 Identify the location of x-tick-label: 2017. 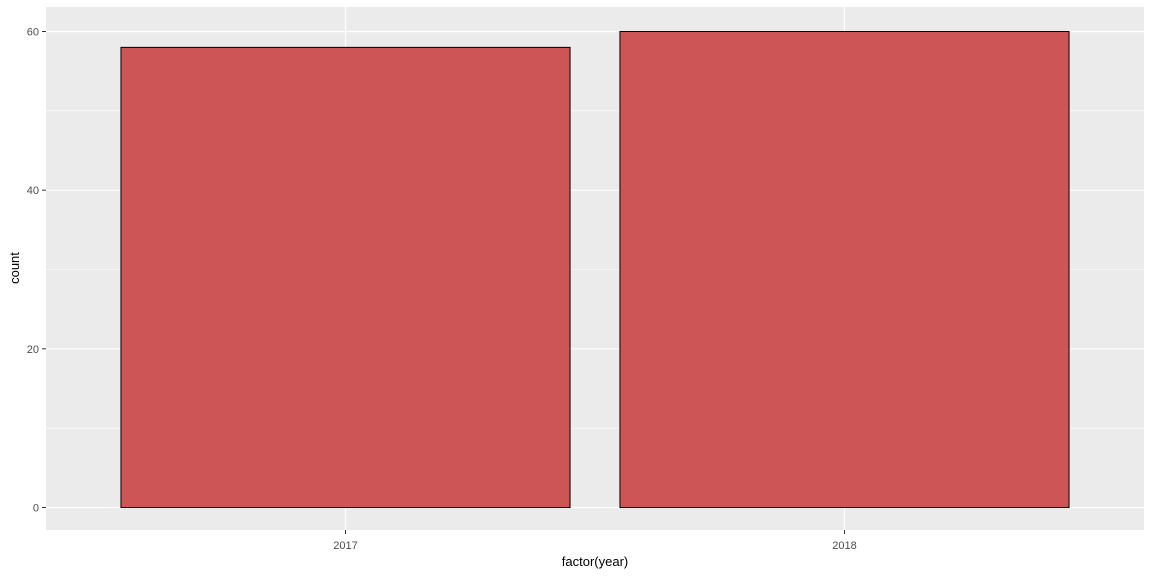
(345, 546).